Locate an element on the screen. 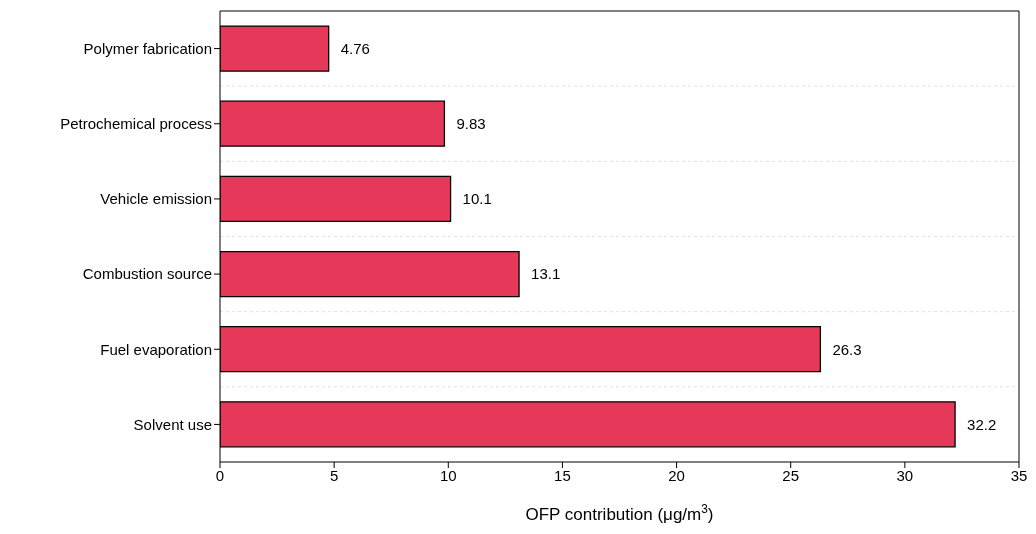  x-tick-label: 30 is located at coordinates (905, 475).